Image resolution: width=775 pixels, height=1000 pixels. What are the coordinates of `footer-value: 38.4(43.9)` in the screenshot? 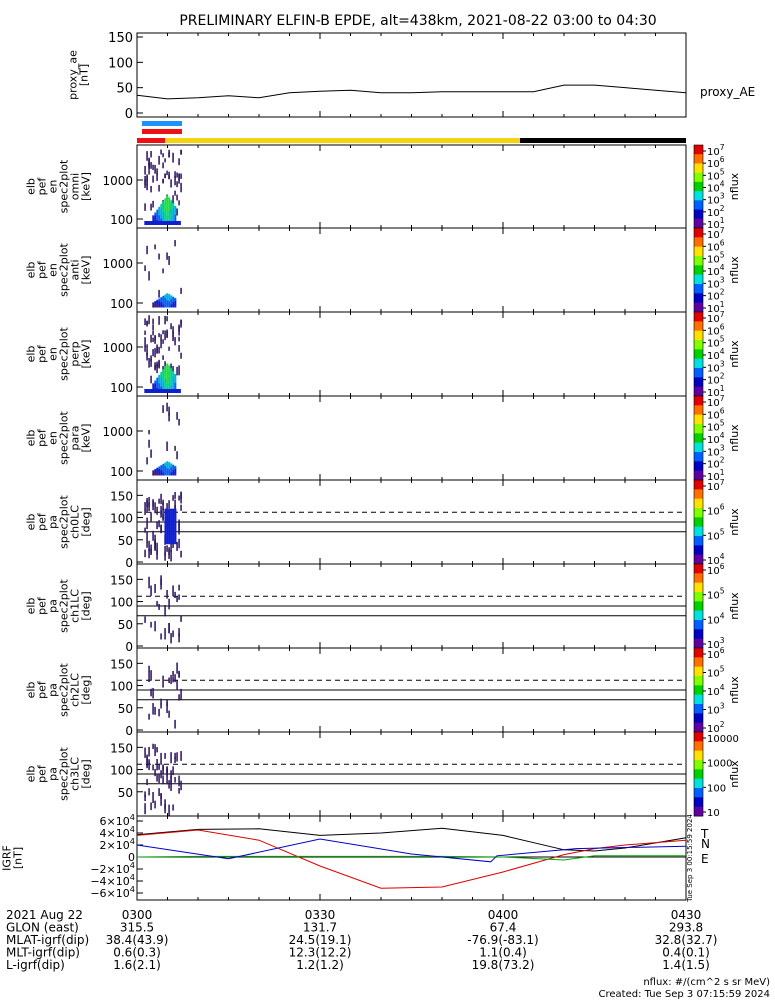 It's located at (137, 940).